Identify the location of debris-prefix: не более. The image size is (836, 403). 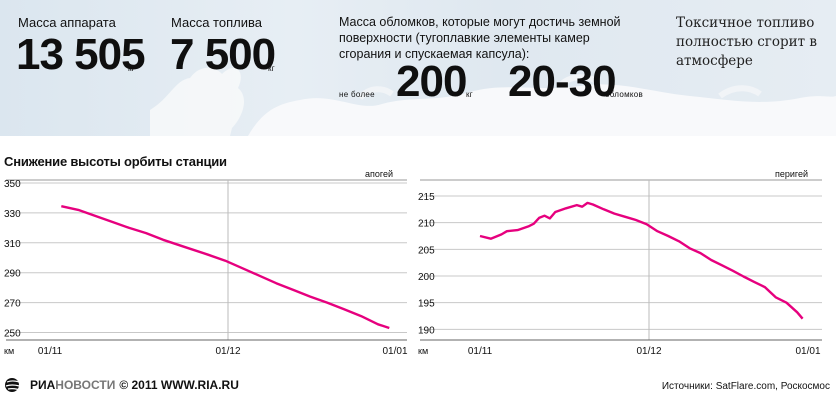
(357, 94).